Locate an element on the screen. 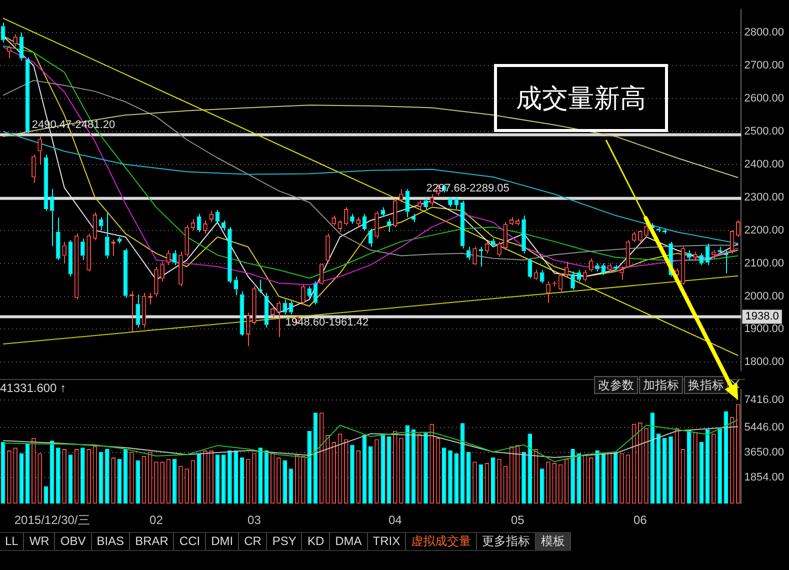 The width and height of the screenshot is (789, 570). text: PSY is located at coordinates (284, 541).